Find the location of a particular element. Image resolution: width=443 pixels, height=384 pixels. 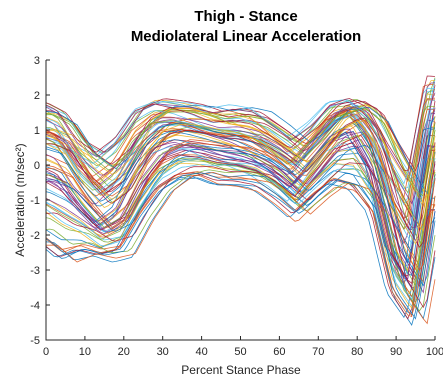

x-axis-ticks: 0 10 20 30 40 50 60 70 80 90 100 is located at coordinates (243, 347).